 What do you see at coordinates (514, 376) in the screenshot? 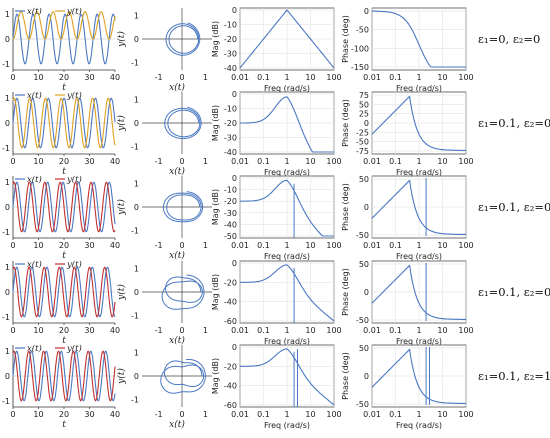
I see `row-parameter-label: ε₁=0.1, ε₂=1` at bounding box center [514, 376].